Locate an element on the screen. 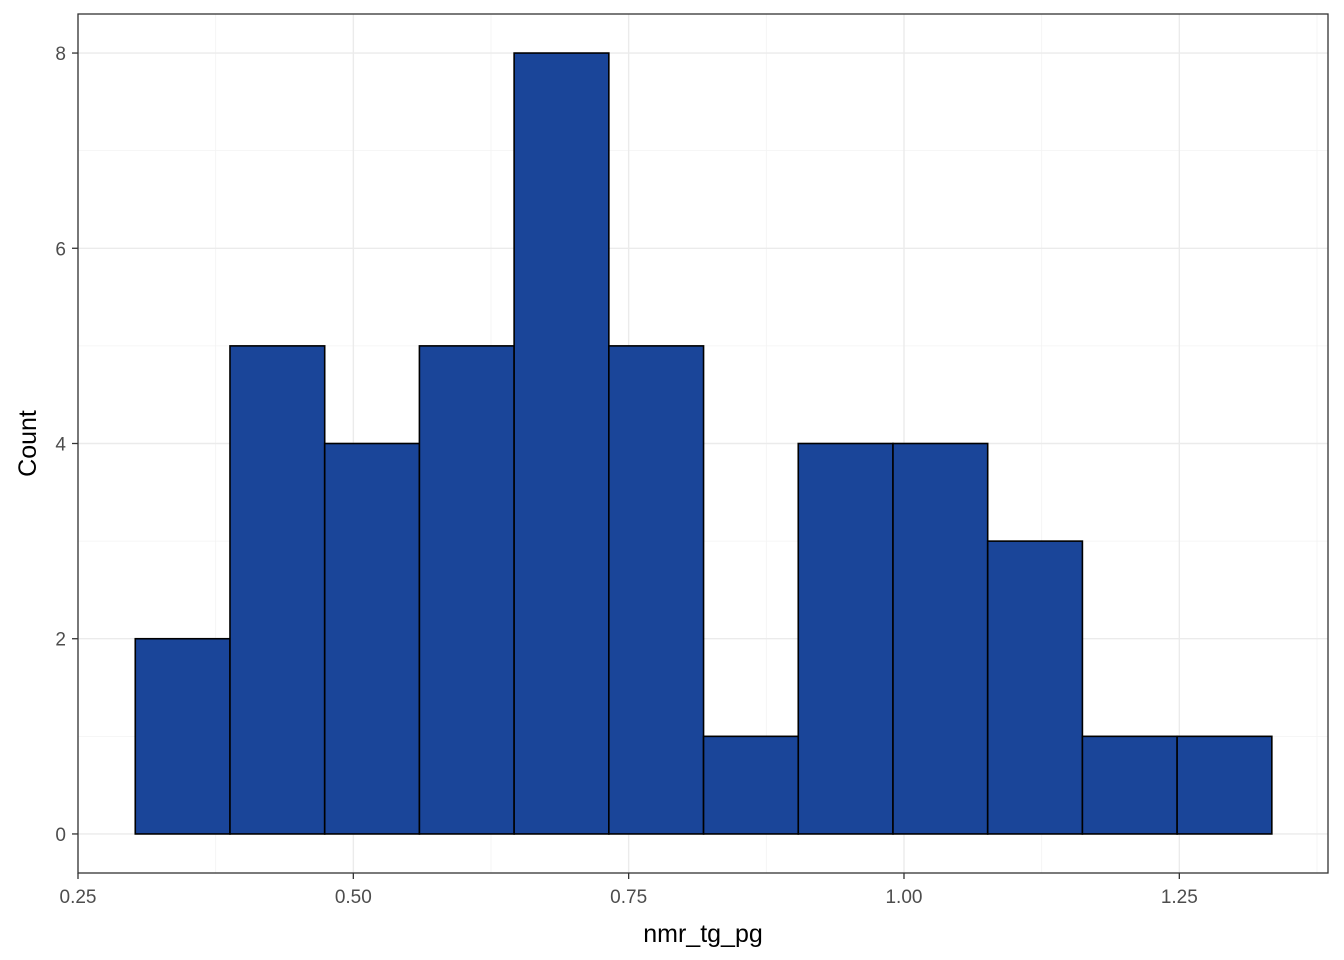  x-tick-label: 1.25 is located at coordinates (1179, 897).